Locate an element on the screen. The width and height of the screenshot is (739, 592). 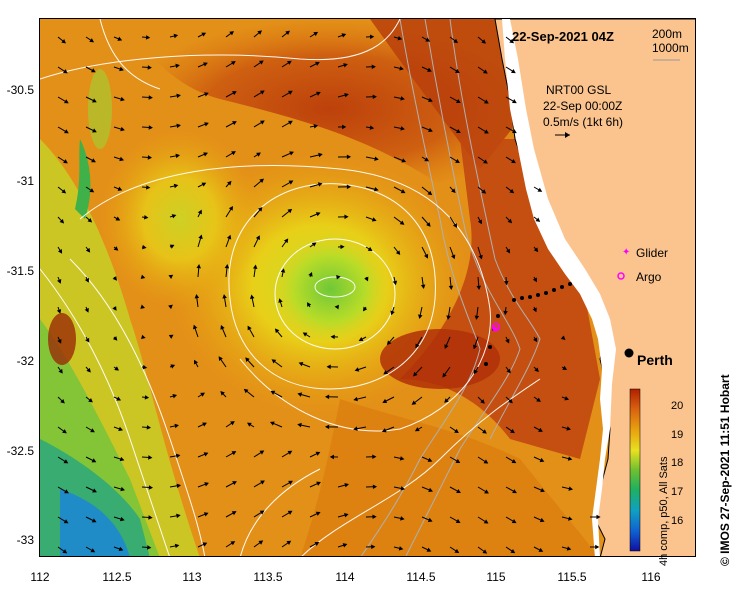
lat-tick: -32.5 is located at coordinates (20, 451).